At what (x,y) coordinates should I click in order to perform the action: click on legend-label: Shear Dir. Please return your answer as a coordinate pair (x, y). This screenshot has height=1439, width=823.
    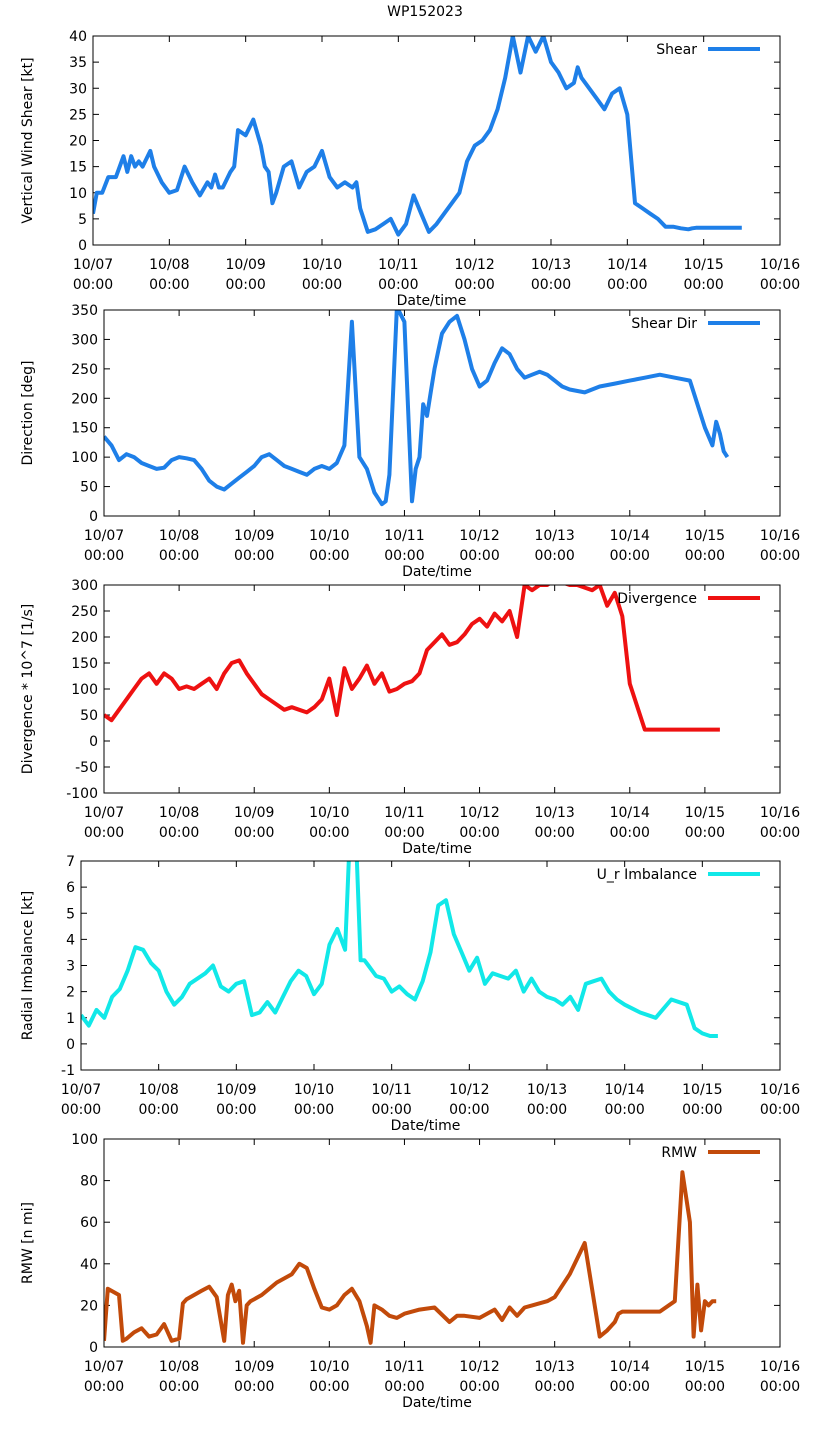
    Looking at the image, I should click on (664, 324).